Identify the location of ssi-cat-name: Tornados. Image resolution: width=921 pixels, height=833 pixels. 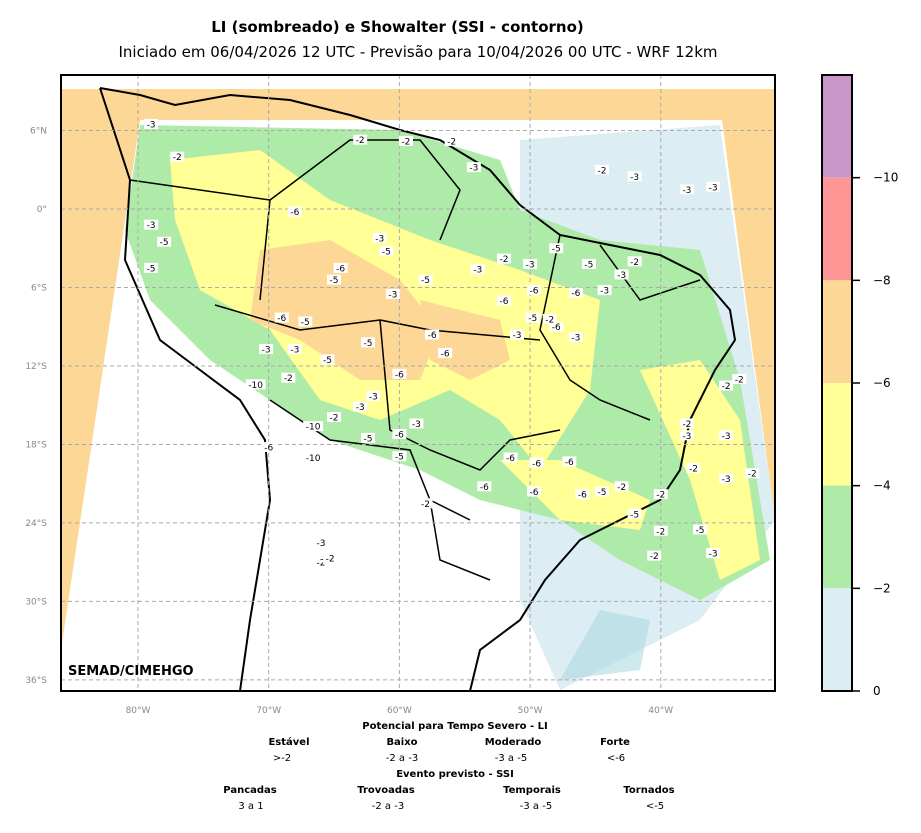
(649, 790).